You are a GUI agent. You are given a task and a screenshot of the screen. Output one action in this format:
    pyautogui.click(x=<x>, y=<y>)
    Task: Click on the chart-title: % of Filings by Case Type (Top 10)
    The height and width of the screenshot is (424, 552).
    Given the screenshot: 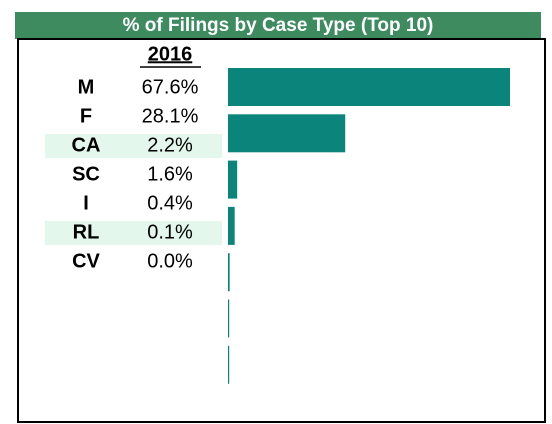 What is the action you would take?
    pyautogui.click(x=278, y=25)
    